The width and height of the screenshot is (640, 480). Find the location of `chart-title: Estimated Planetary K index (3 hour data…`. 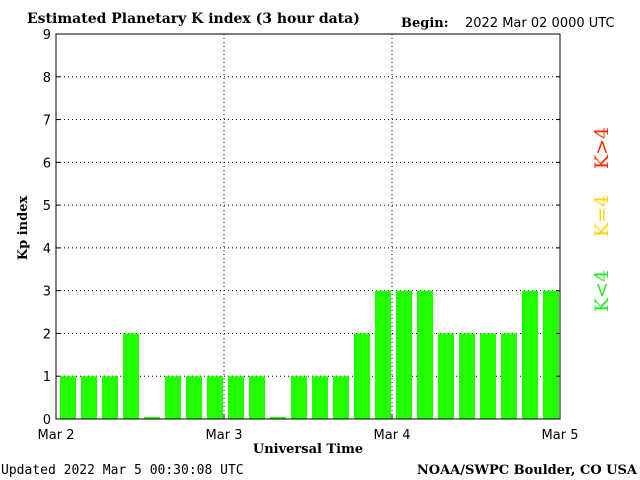

chart-title: Estimated Planetary K index (3 hour data… is located at coordinates (193, 19).